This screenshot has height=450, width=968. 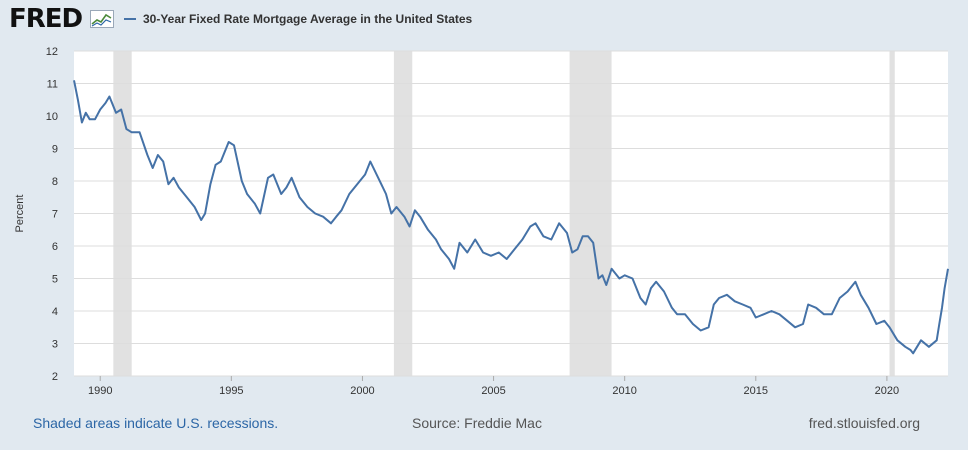 What do you see at coordinates (864, 423) in the screenshot?
I see `site-url: fred.stlouisfed.org` at bounding box center [864, 423].